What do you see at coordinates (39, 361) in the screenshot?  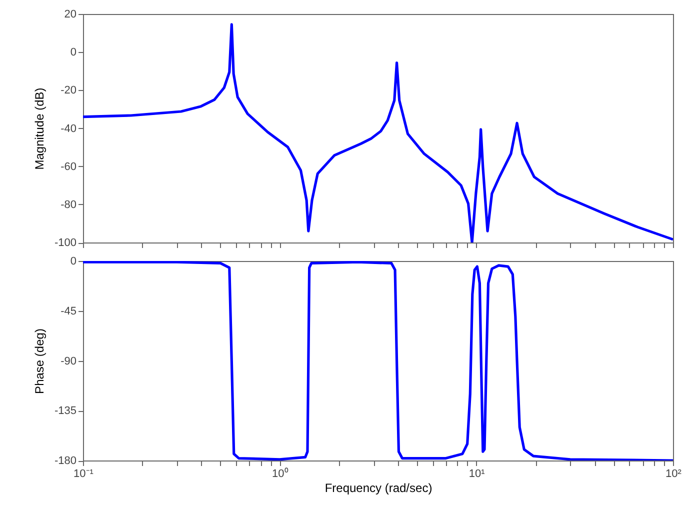 I see `y-axis-title: Phase (deg)` at bounding box center [39, 361].